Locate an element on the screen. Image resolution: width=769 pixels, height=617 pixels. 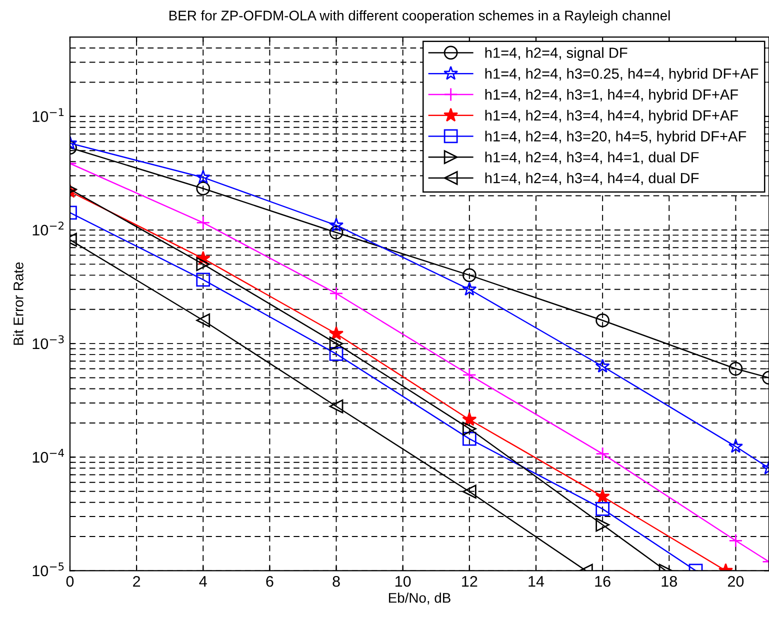
x-tick-label: 14 is located at coordinates (536, 581).